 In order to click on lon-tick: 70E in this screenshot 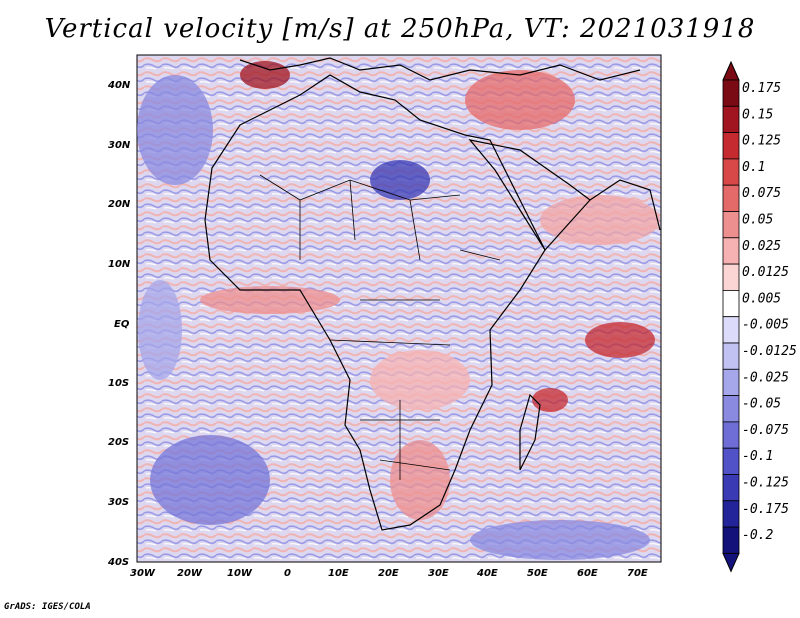, I will do `click(637, 573)`.